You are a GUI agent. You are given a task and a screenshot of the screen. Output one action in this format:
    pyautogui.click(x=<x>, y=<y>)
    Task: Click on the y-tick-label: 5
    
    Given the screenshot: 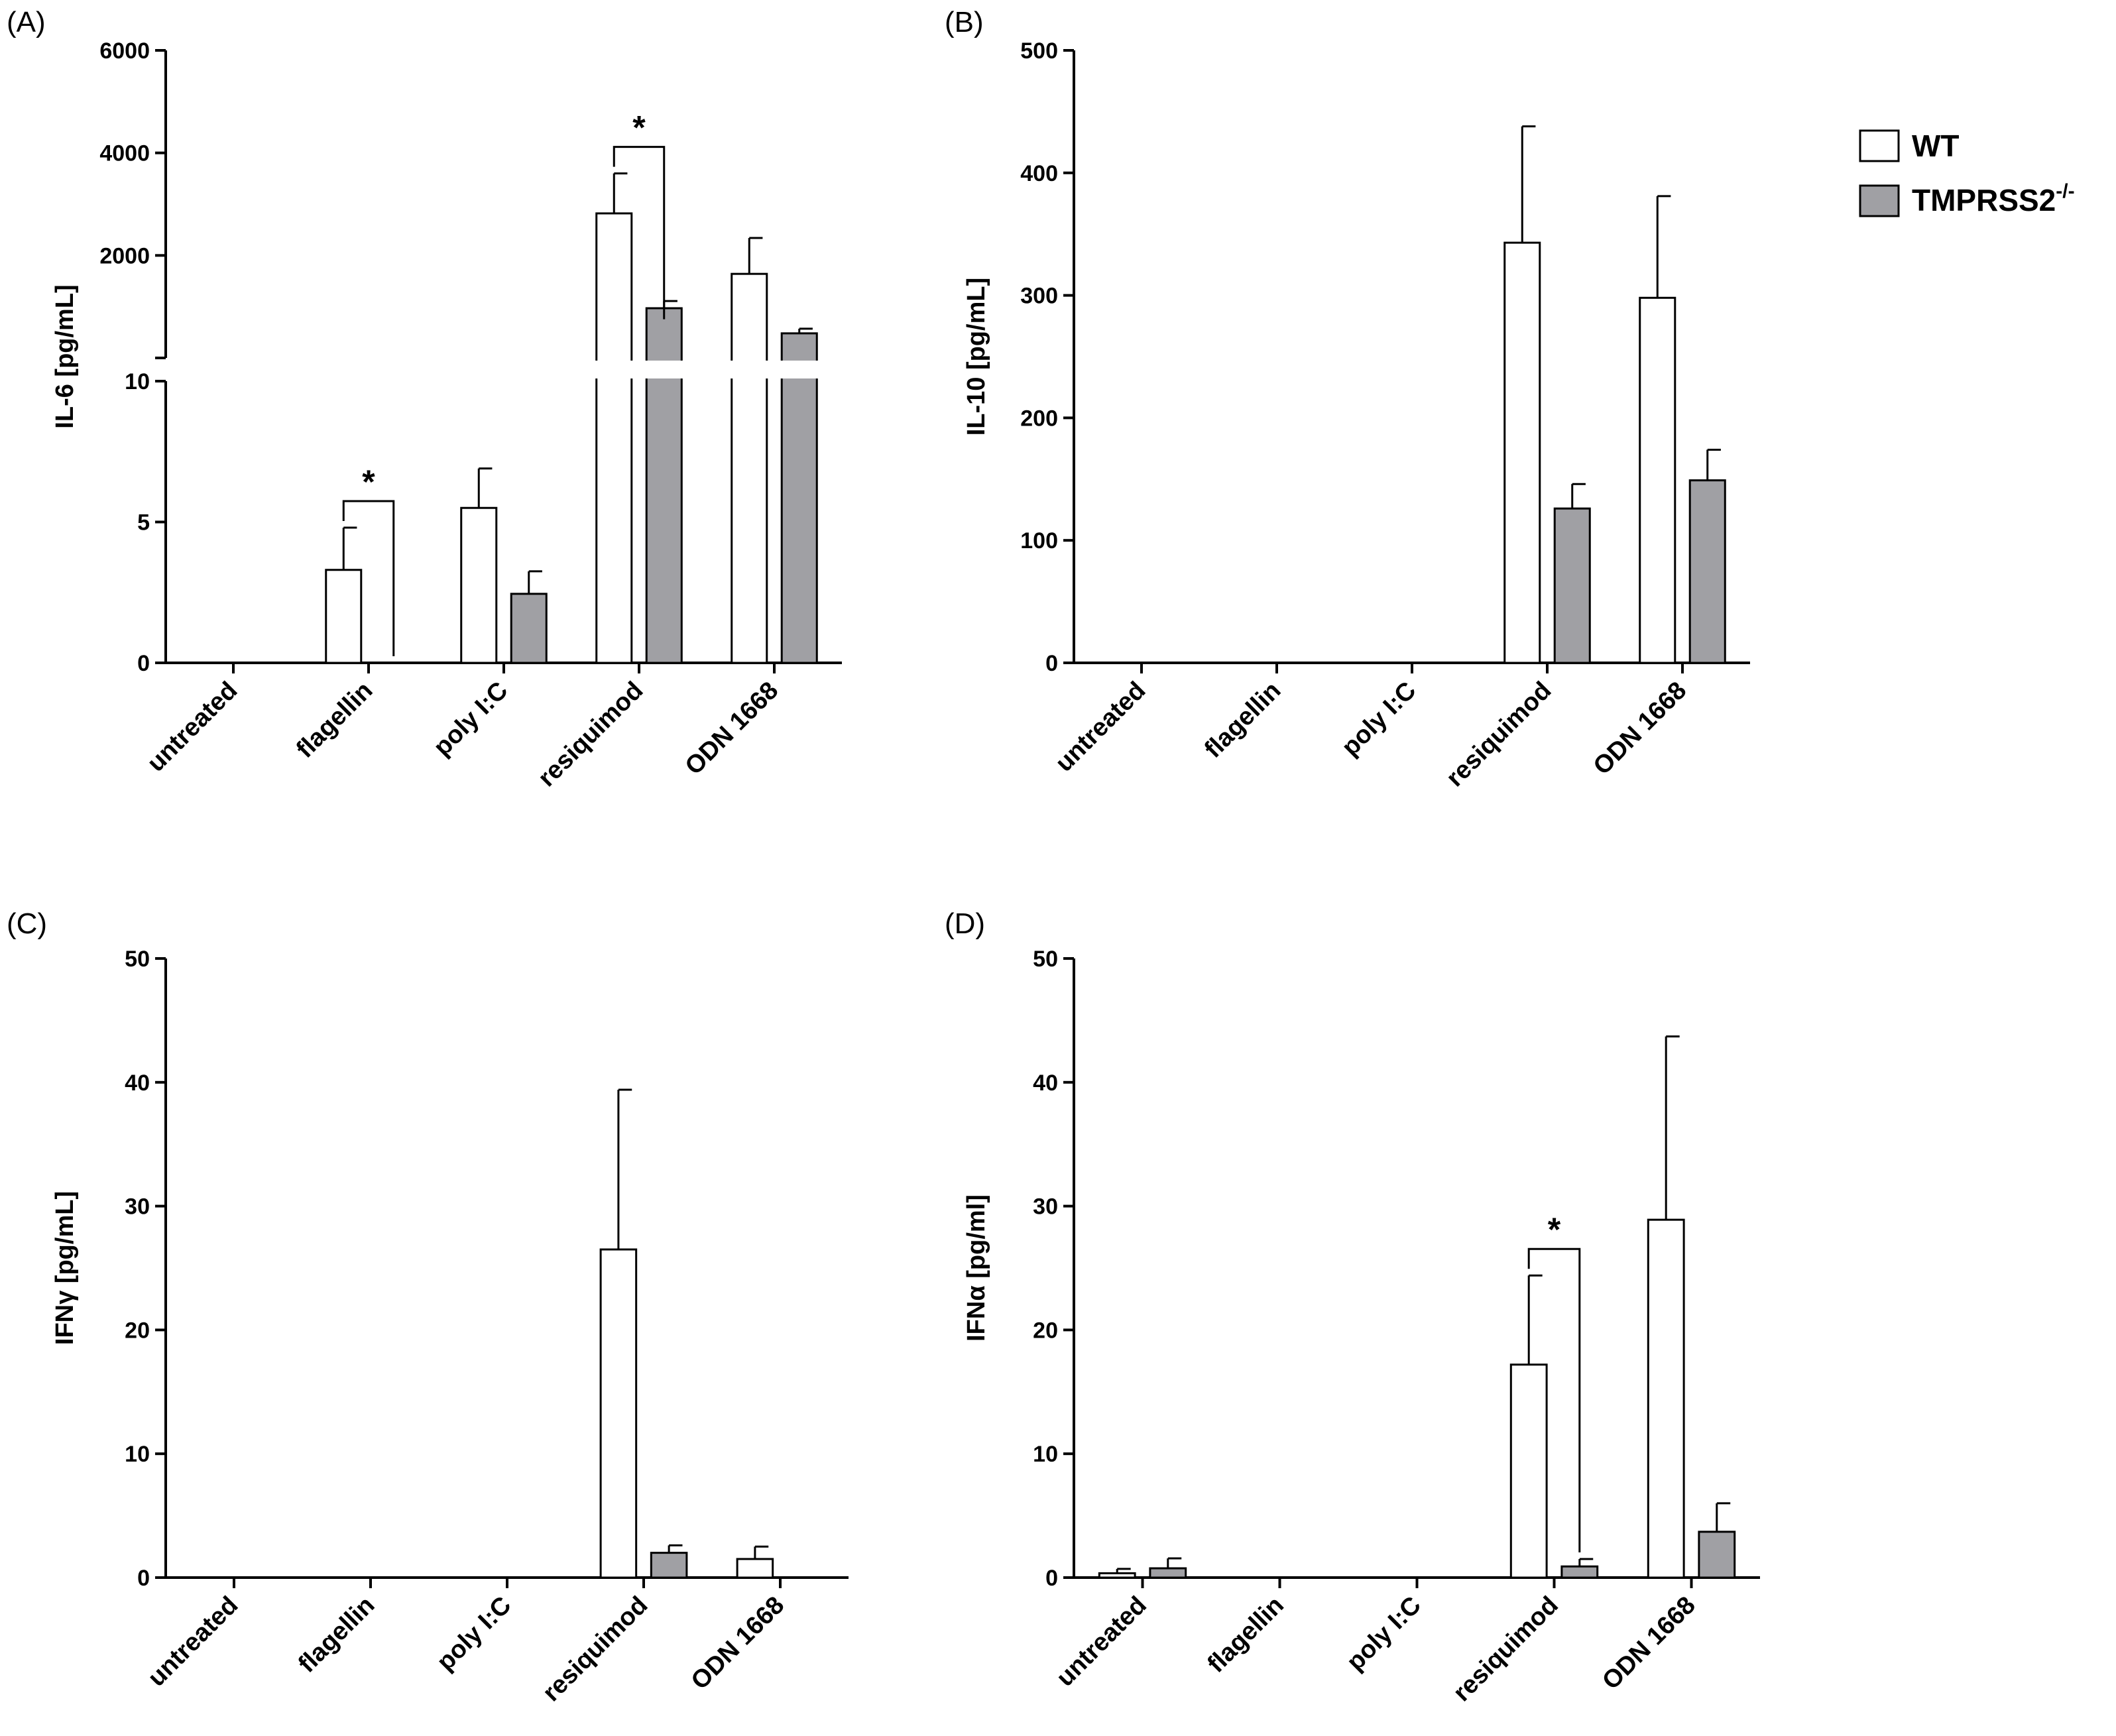 What is the action you would take?
    pyautogui.click(x=143, y=523)
    